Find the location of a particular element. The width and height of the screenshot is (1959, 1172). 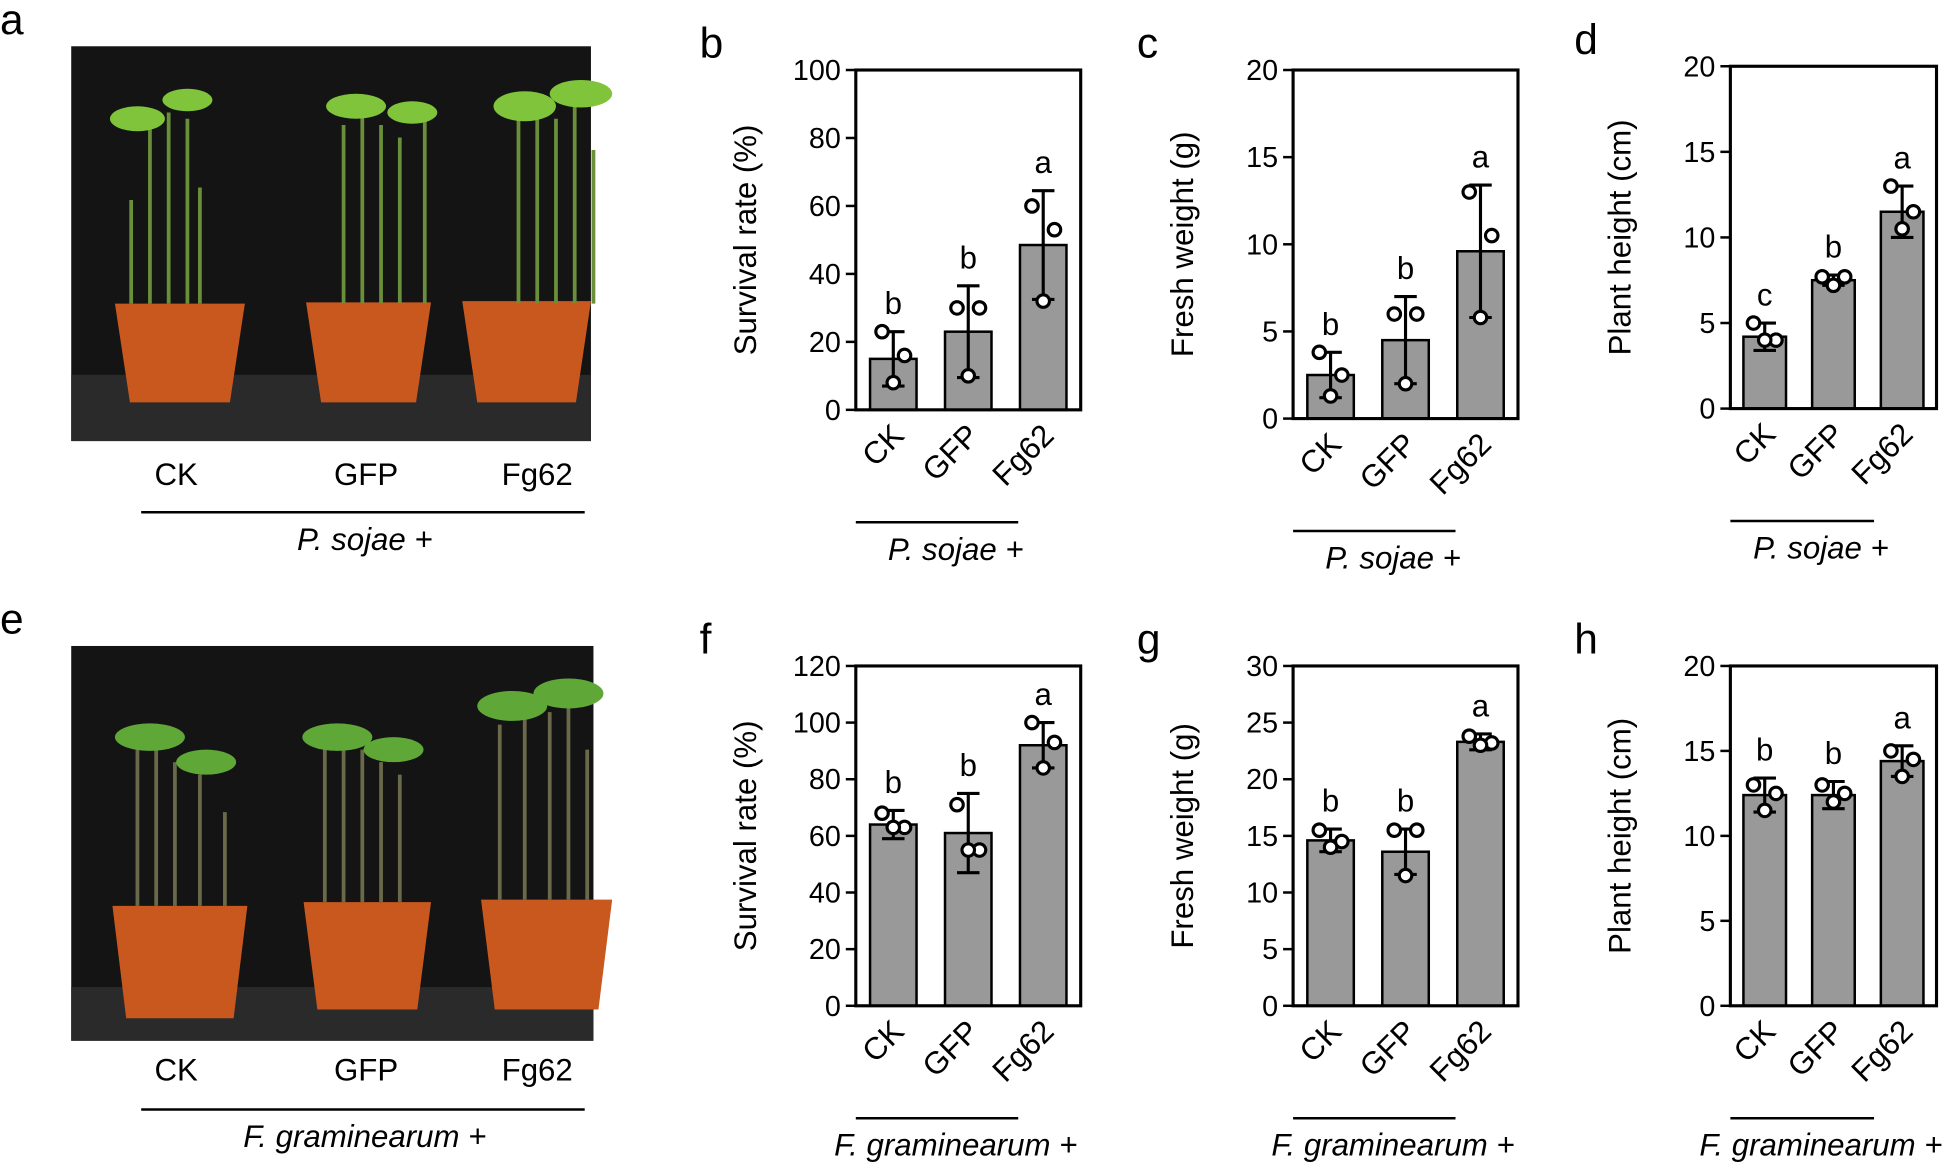

error-bar is located at coordinates (968, 833).